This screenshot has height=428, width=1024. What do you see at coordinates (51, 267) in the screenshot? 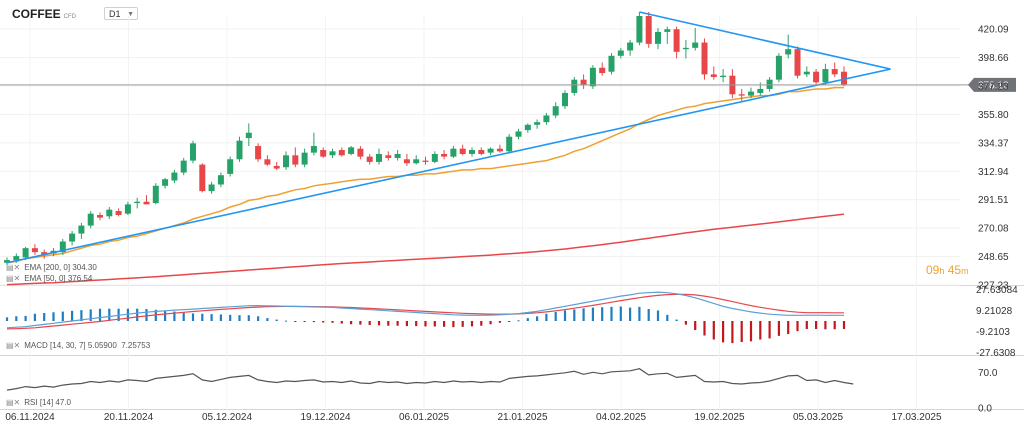
I see `ema200-legend: ▤✕ EMA [200, 0] 304.30` at bounding box center [51, 267].